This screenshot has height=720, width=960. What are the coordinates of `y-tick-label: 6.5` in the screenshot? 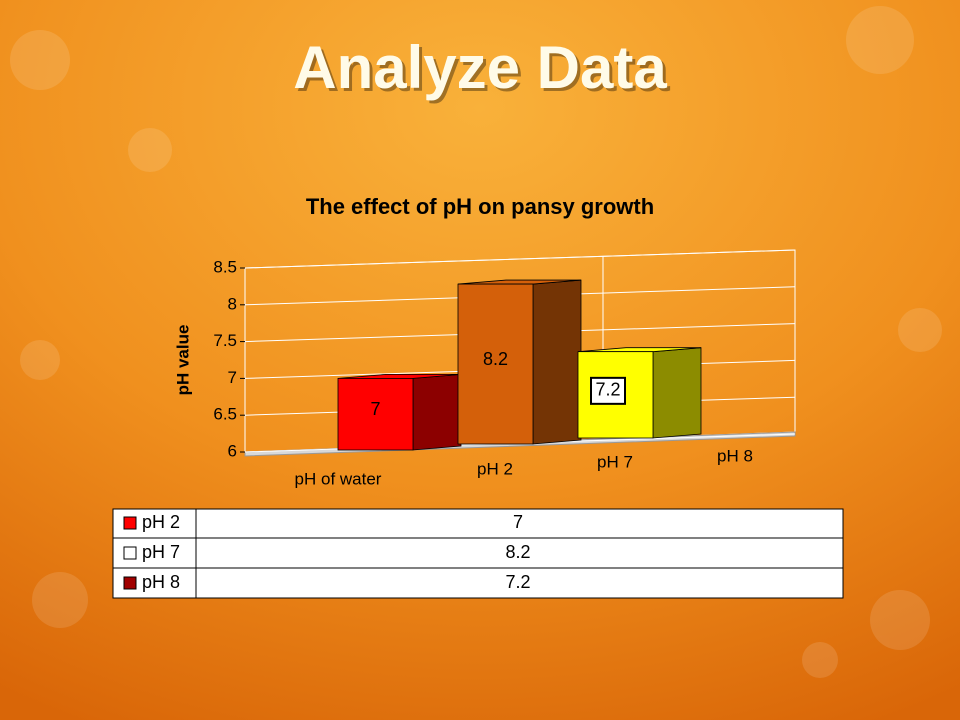 It's located at (225, 414).